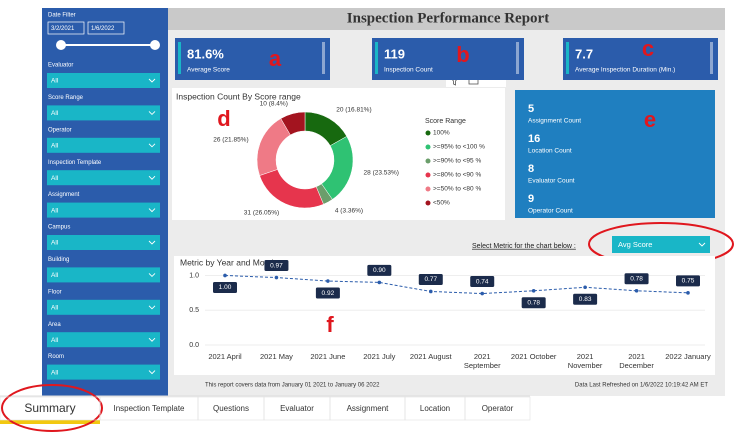 The height and width of the screenshot is (442, 736). Describe the element at coordinates (293, 123) in the screenshot. I see `donut-slice` at that location.